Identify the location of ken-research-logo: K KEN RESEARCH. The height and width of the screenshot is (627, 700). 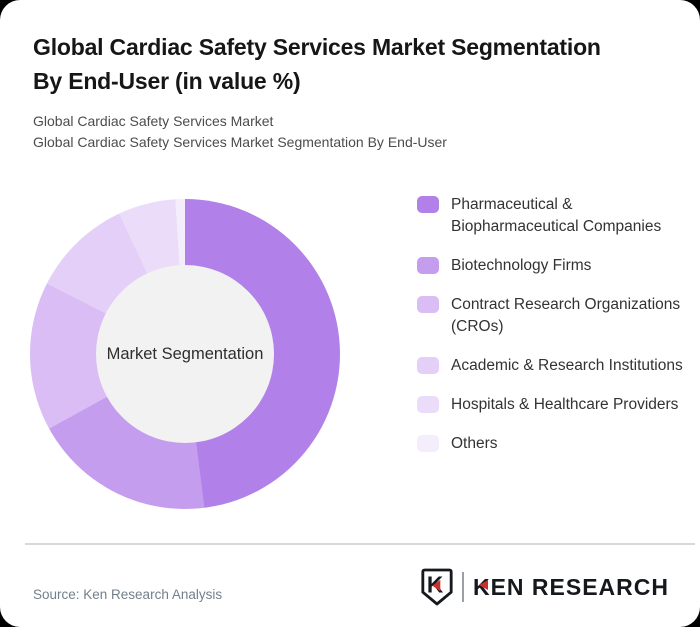
(544, 587).